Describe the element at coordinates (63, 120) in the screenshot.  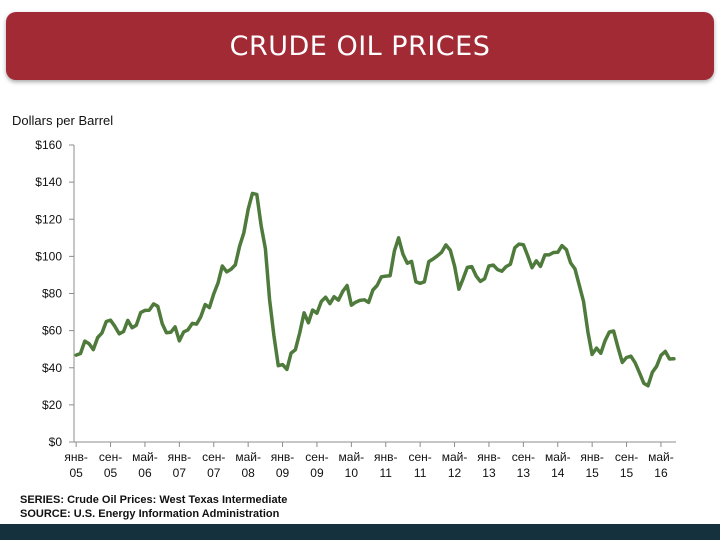
I see `y-axis-label: Dollars per Barrel` at that location.